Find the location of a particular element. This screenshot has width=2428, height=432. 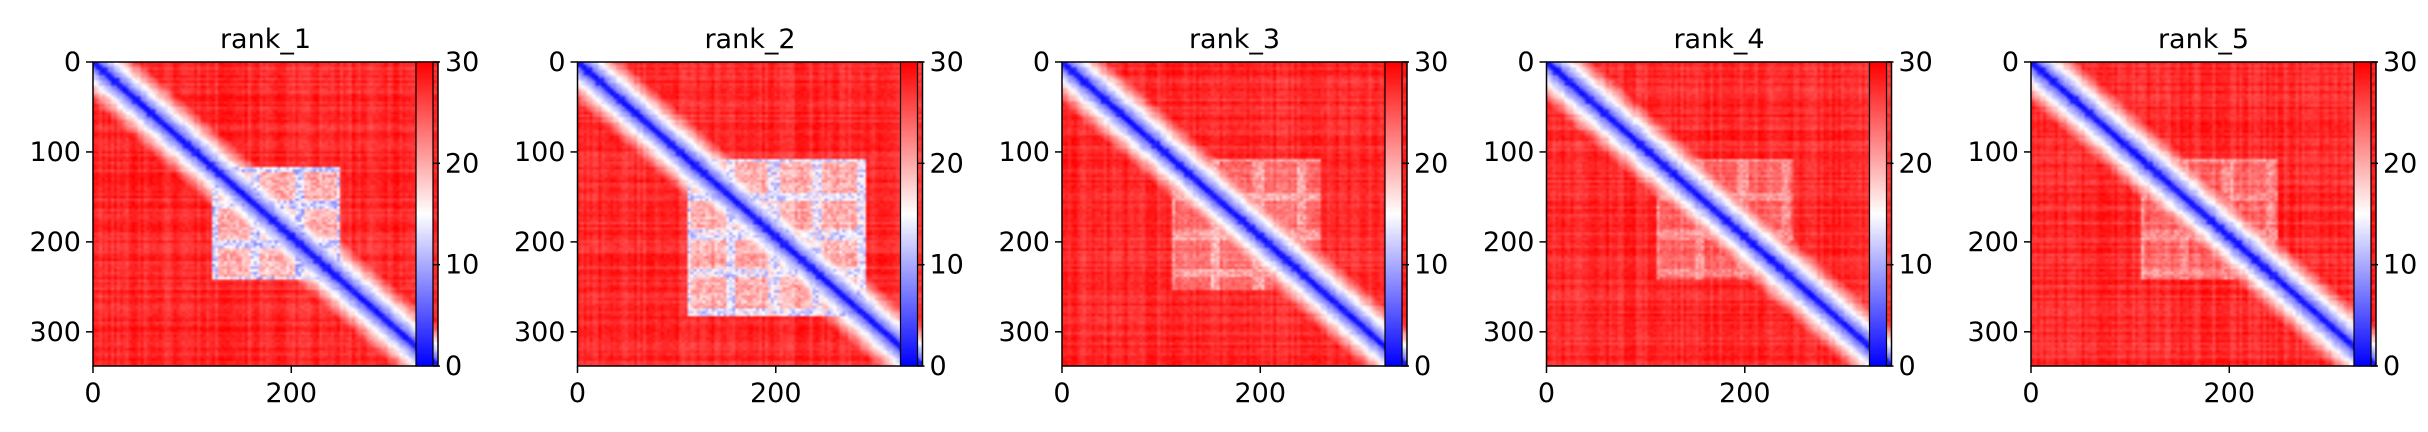

panel-title: rank_2 is located at coordinates (749, 39).